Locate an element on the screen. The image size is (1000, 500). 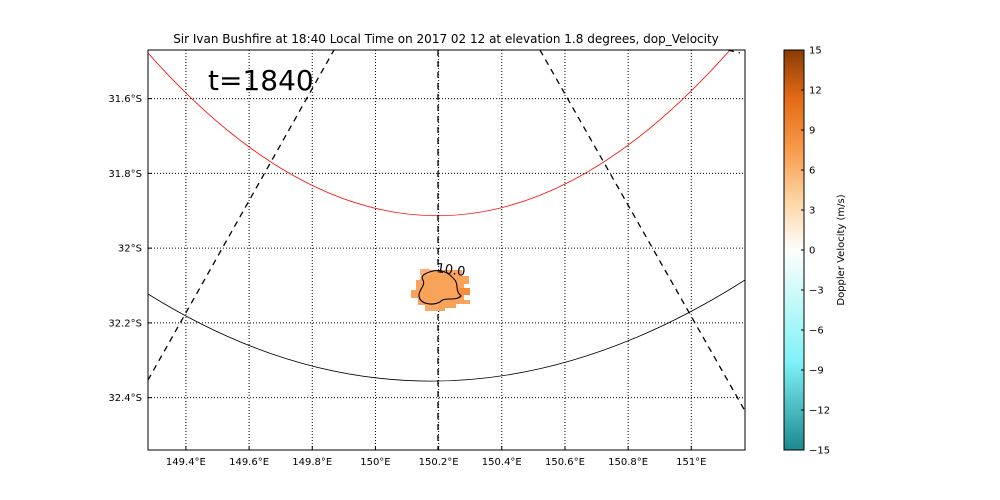
colorbar-tick-label: 3 is located at coordinates (812, 211).